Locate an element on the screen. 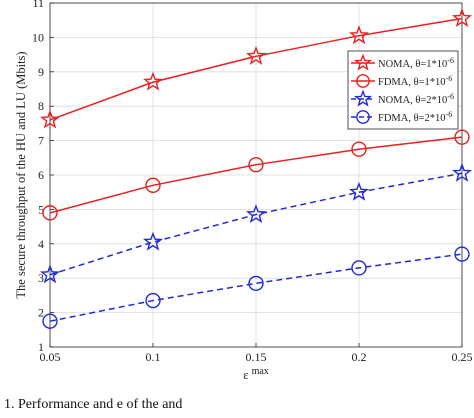 This screenshot has width=474, height=418. y-tick-label: 6 is located at coordinates (41, 175).